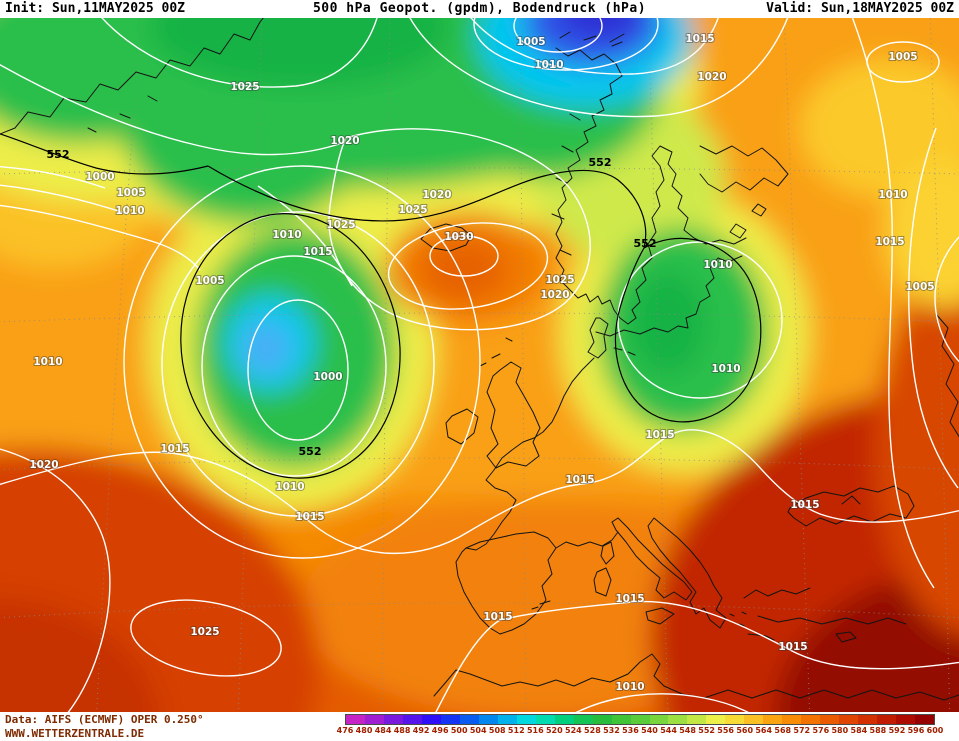  What do you see at coordinates (668, 730) in the screenshot?
I see `colorbar-value: 544` at bounding box center [668, 730].